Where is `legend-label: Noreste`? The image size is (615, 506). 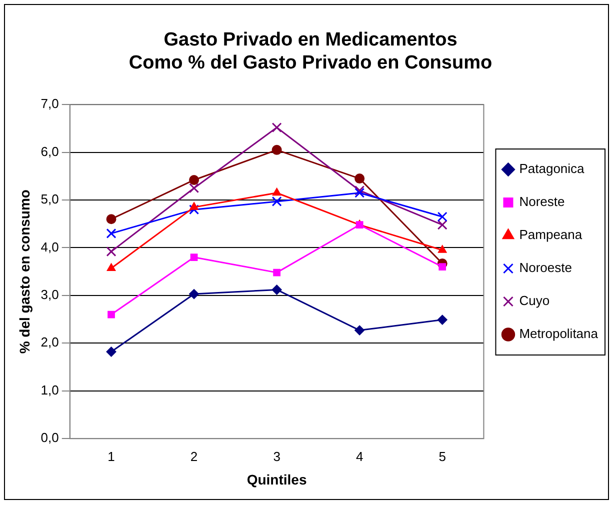 legend-label: Noreste is located at coordinates (542, 202).